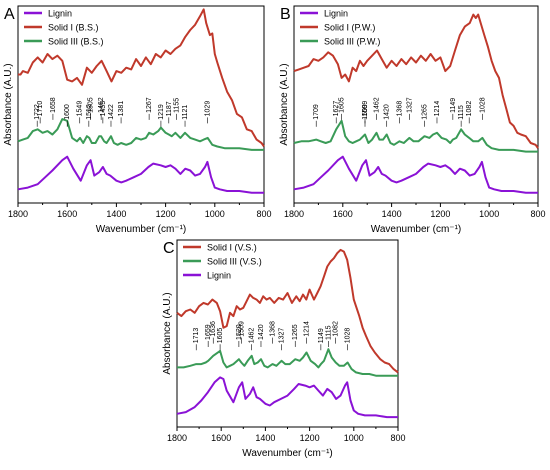 The image size is (550, 470). I want to click on panel-letter: C, so click(169, 248).